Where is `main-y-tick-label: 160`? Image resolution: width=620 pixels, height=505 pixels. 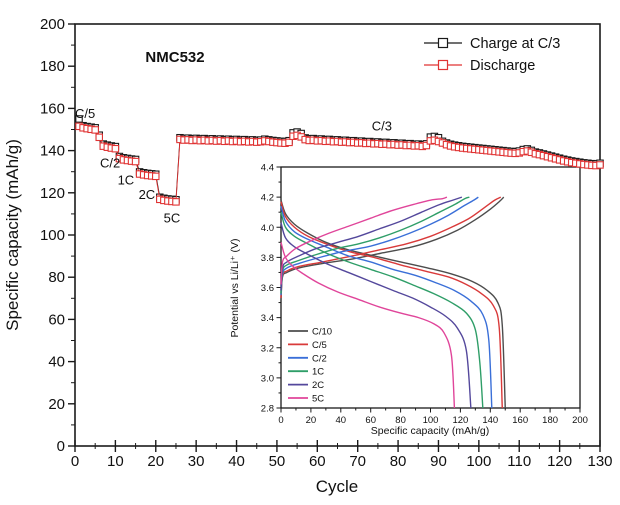
main-y-tick-label: 160 is located at coordinates (52, 108).